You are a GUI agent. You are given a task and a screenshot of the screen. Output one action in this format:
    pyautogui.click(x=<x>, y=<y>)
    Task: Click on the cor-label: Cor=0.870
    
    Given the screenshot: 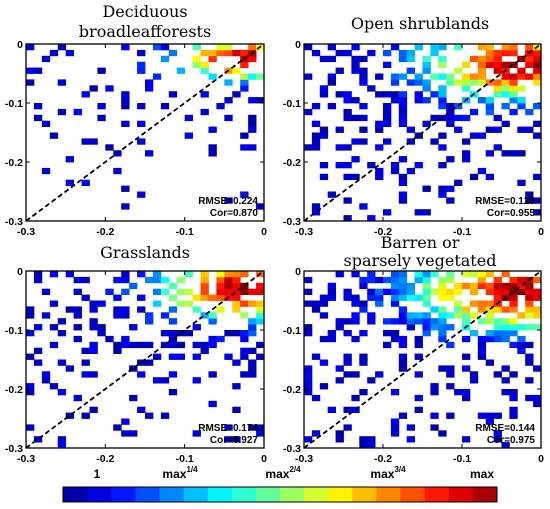 What is the action you would take?
    pyautogui.click(x=234, y=213)
    